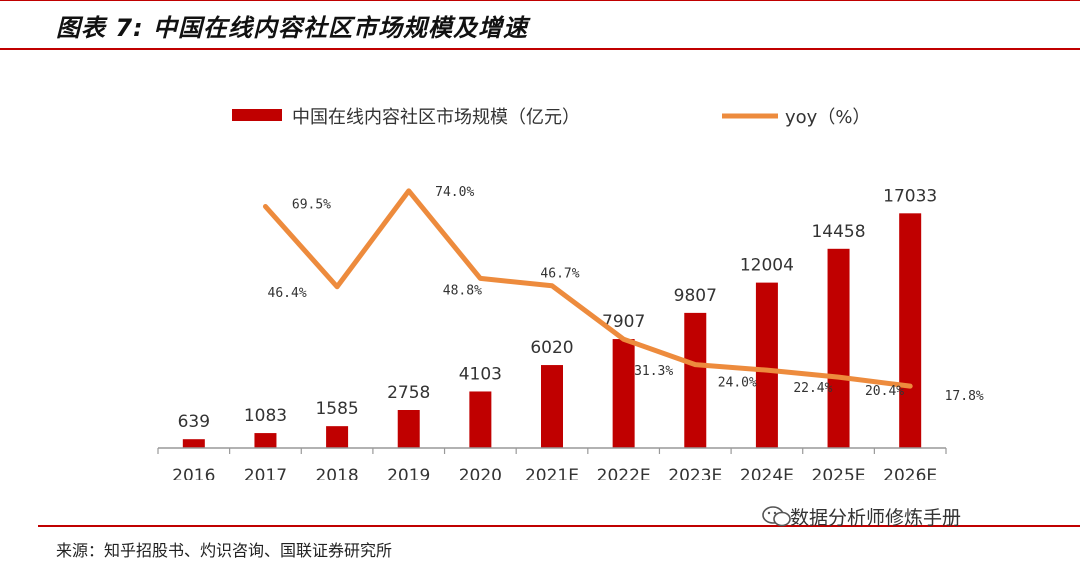 Image resolution: width=1080 pixels, height=568 pixels. Describe the element at coordinates (695, 473) in the screenshot. I see `x-tick-label: 2023E` at that location.